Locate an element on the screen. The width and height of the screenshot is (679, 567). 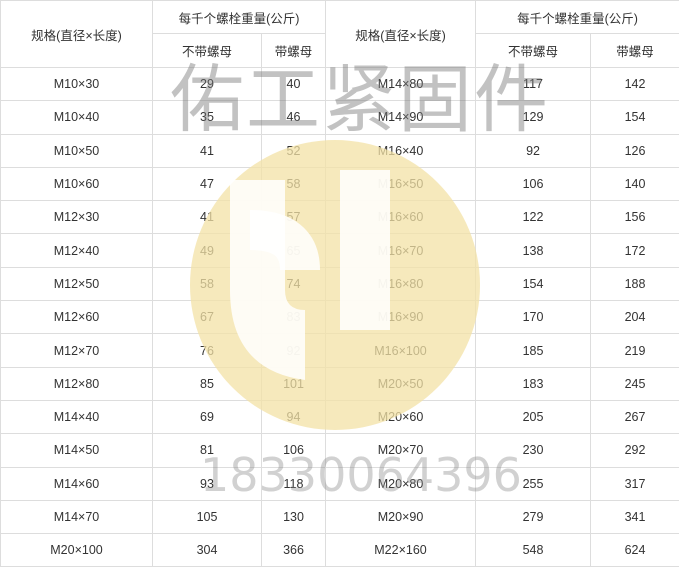
cell-l-with: 118 is located at coordinates (294, 483).